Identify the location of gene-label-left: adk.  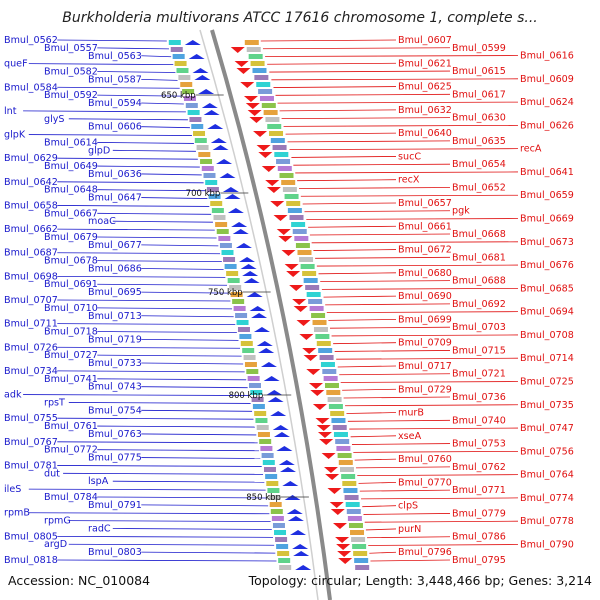
(13, 395).